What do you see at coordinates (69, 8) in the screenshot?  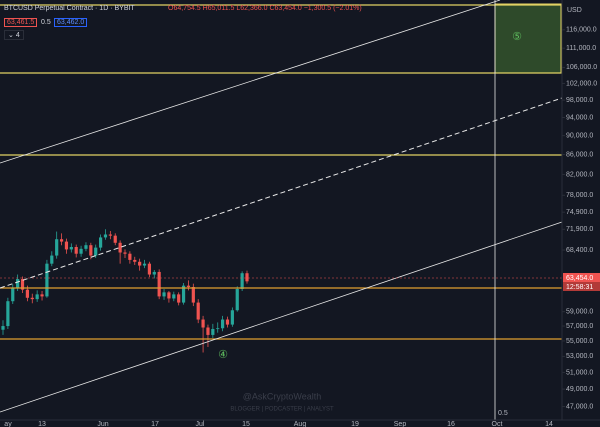 I see `symbol: BTCUSD Perpetual Contract · 1D · BYBIT` at bounding box center [69, 8].